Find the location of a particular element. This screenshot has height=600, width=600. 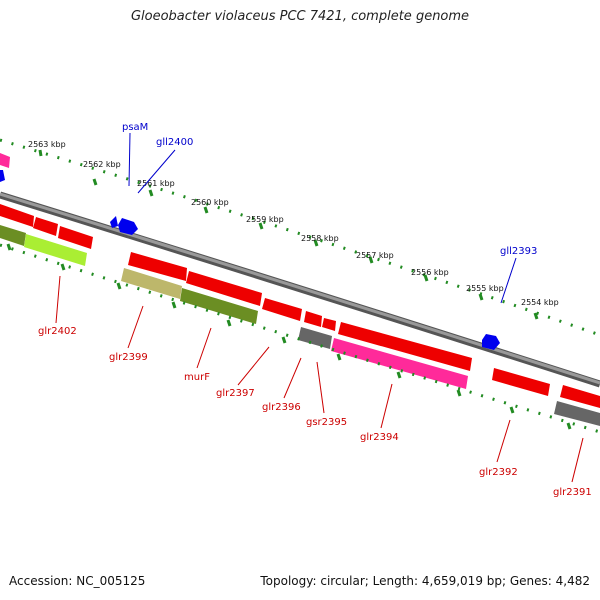

scale-label: 2563 kbp is located at coordinates (47, 144).